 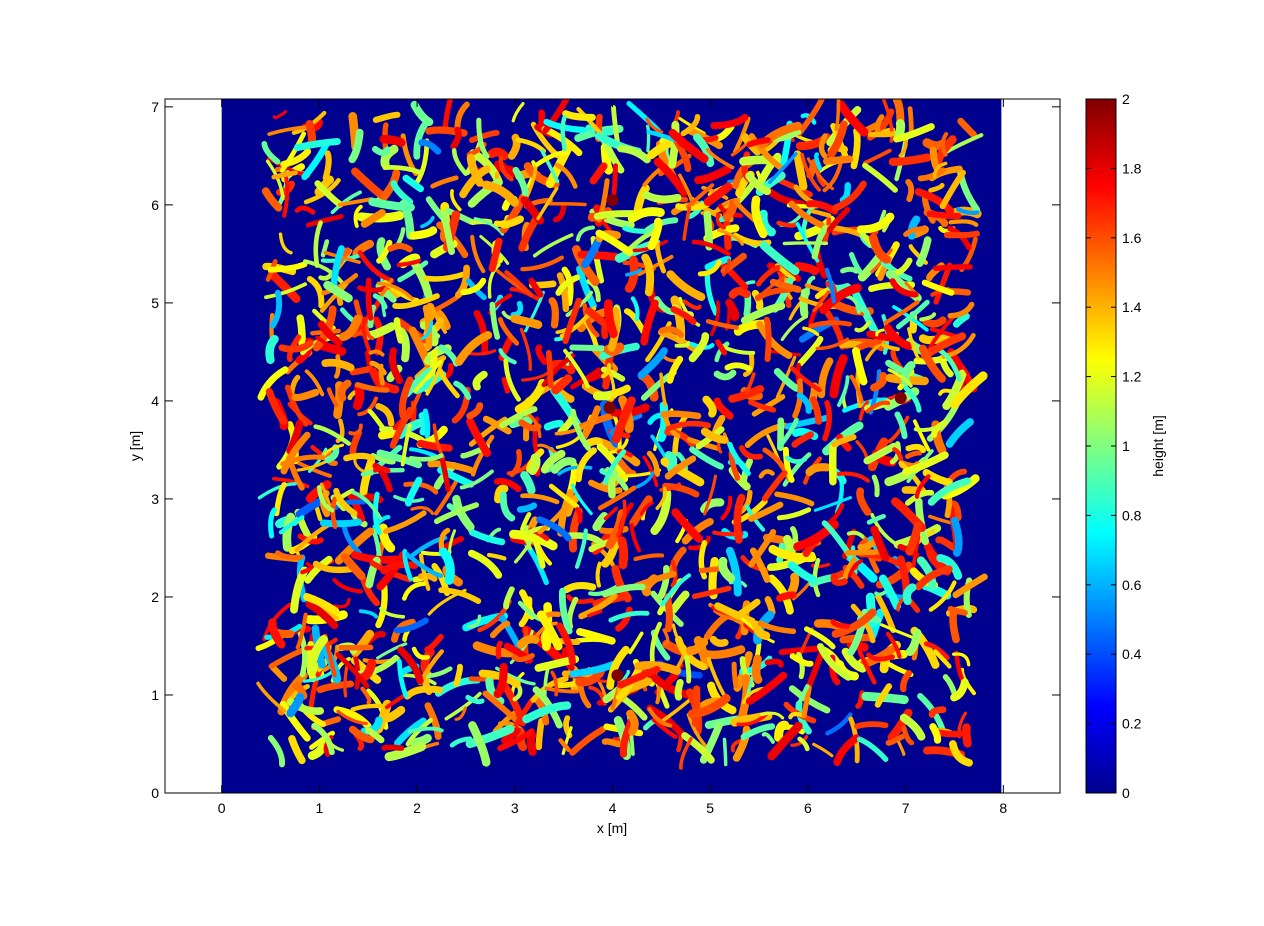 I want to click on x-tick-label: 8, so click(x=1003, y=808).